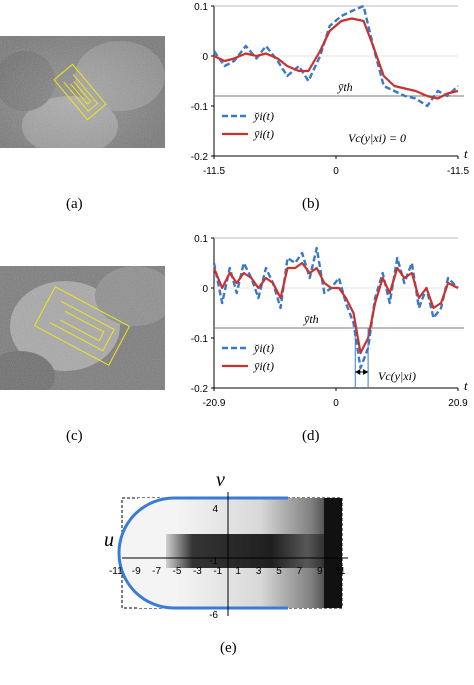 The height and width of the screenshot is (685, 474). I want to click on e-y-tick-label: -1, so click(213, 561).